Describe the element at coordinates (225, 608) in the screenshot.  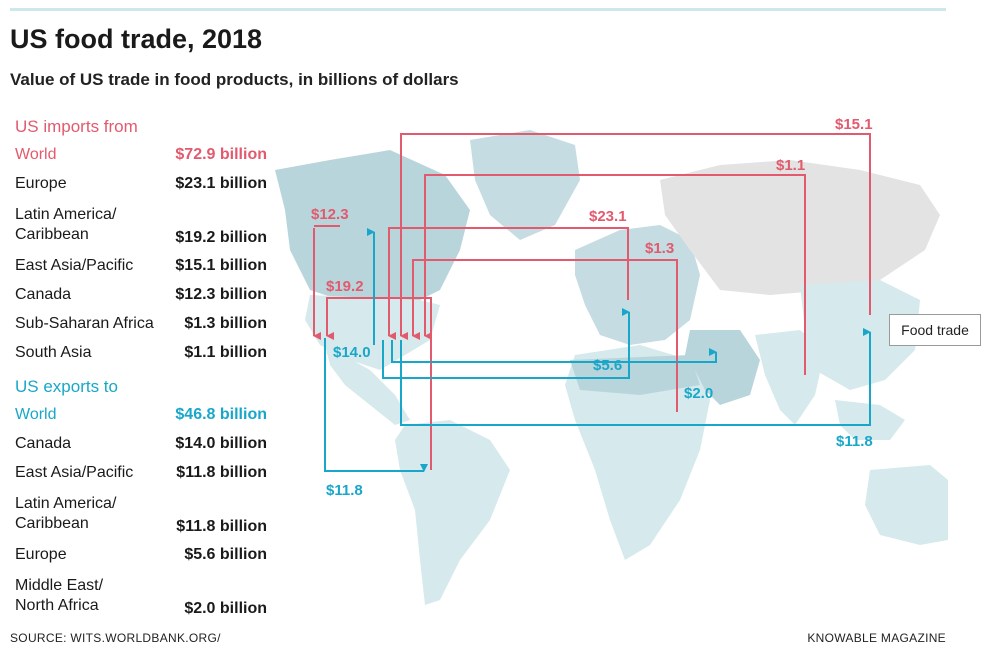
I see `exports-row-value: $2.0 billion` at that location.